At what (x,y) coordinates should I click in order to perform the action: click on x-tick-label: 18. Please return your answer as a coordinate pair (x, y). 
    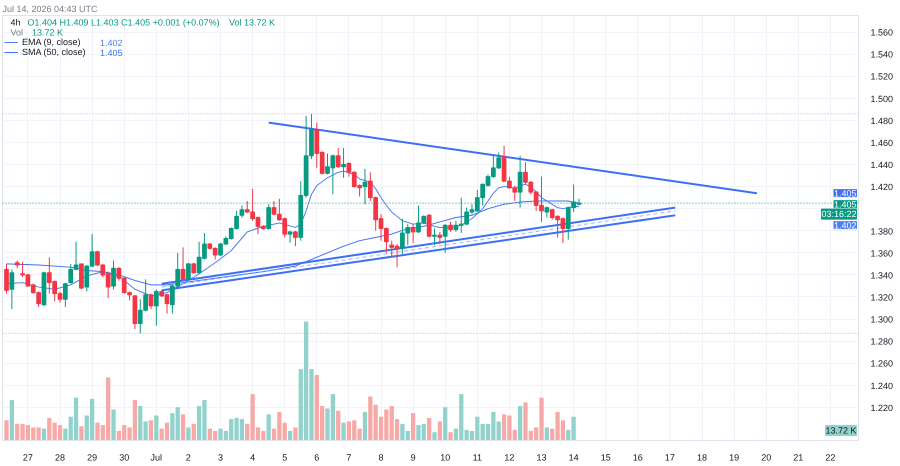
    Looking at the image, I should click on (702, 457).